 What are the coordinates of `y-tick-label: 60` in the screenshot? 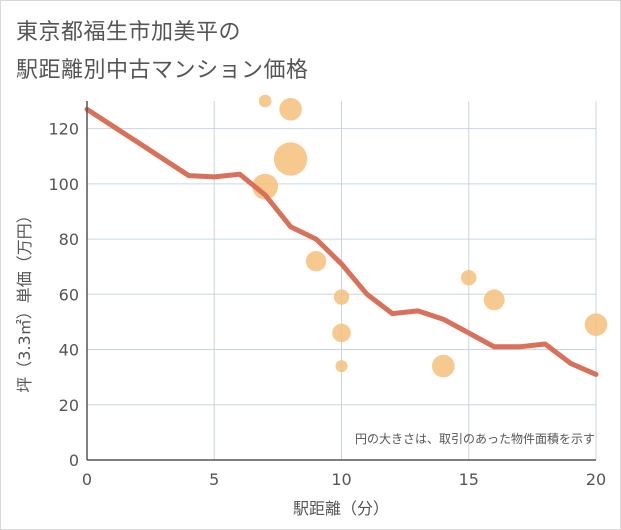 It's located at (69, 294).